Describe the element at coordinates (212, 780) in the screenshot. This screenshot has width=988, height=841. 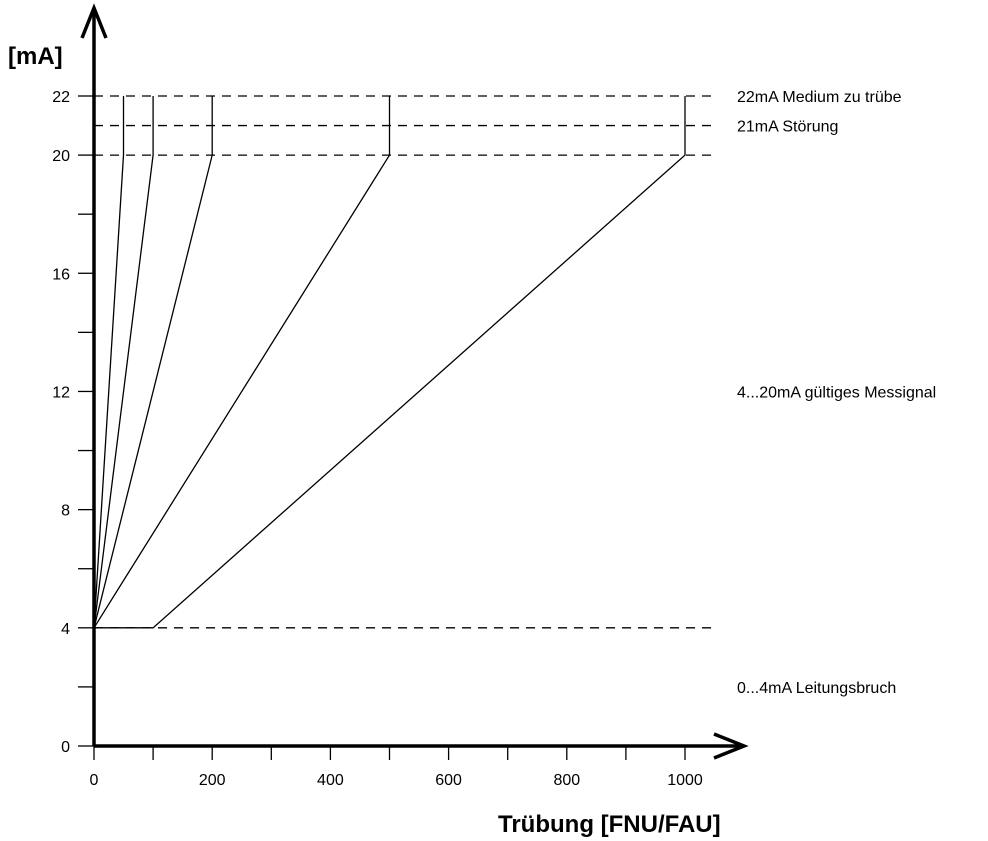
I see `x-tick-label-200: 200` at that location.